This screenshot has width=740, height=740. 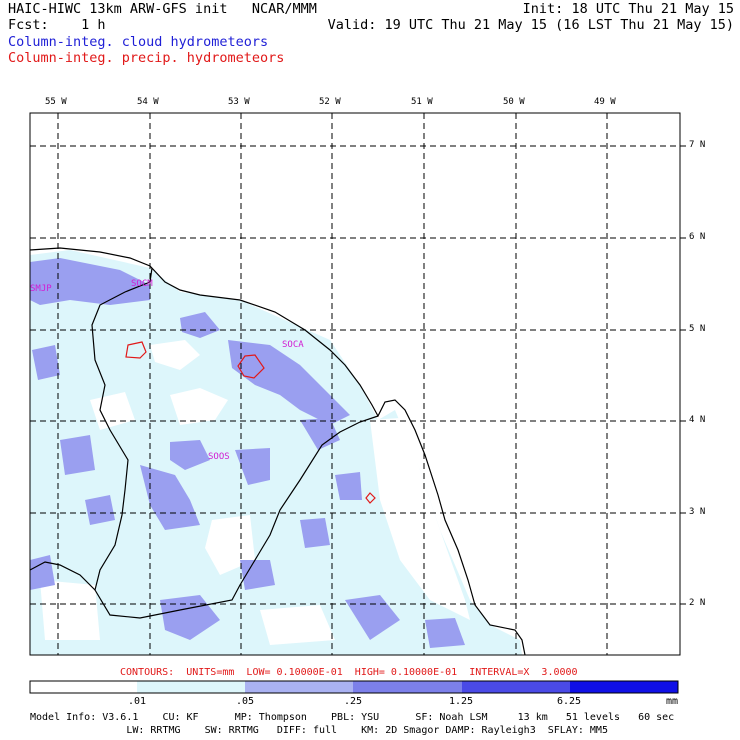 I want to click on legend-cloud-hydrometeors: Column-integ. cloud hydrometeors, so click(x=138, y=42).